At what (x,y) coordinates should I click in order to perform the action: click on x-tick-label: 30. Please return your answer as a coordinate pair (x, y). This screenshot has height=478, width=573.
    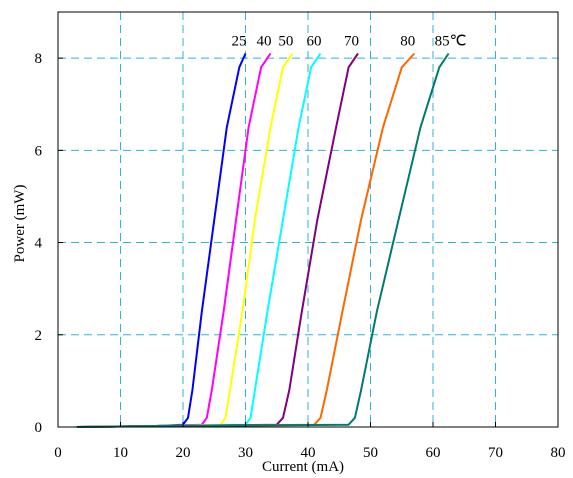
    Looking at the image, I should click on (245, 453).